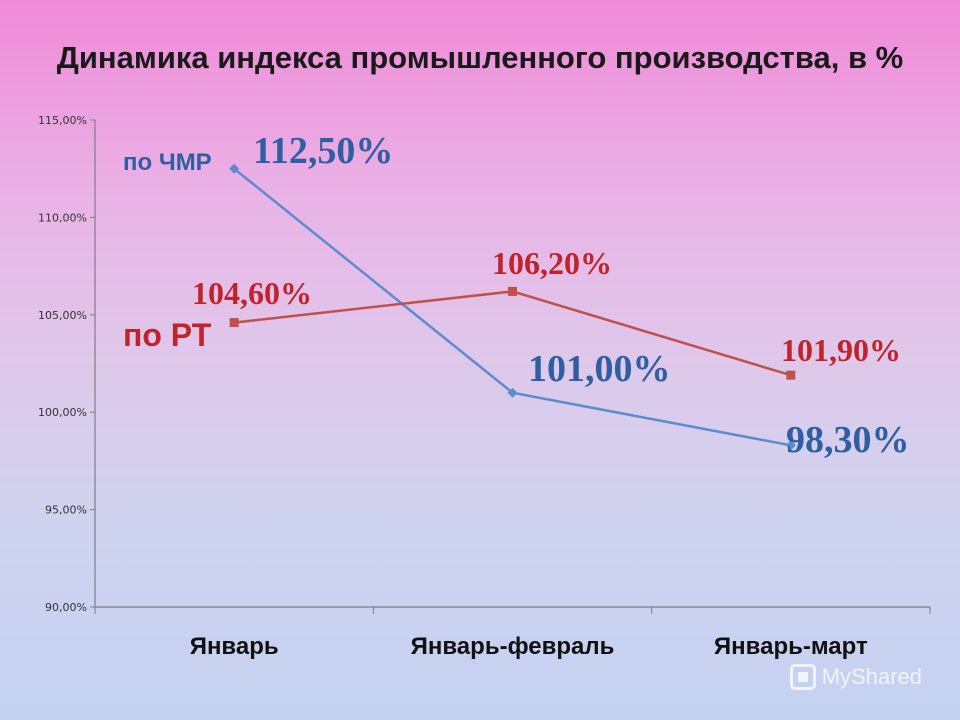 The image size is (960, 720). I want to click on data-label: 101,90%, so click(841, 350).